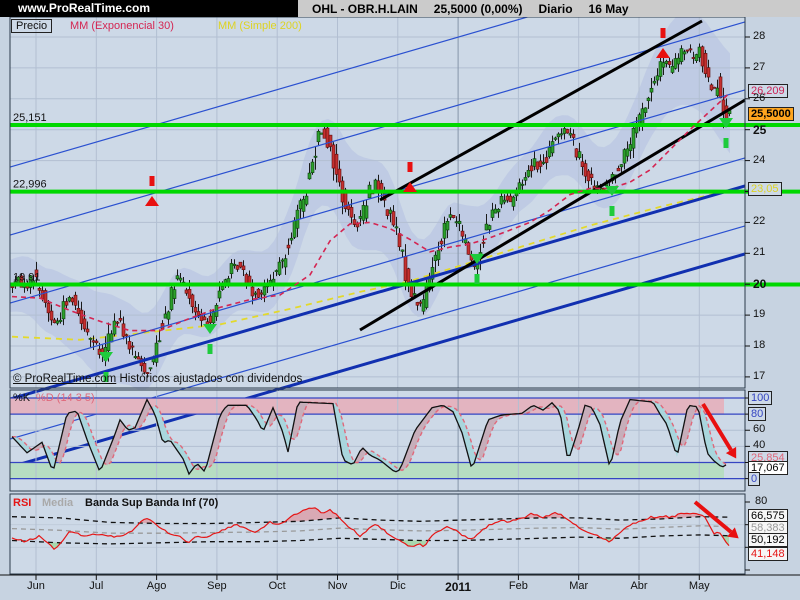 Image resolution: width=800 pixels, height=600 pixels. I want to click on rsi-80-tick: 80, so click(761, 501).